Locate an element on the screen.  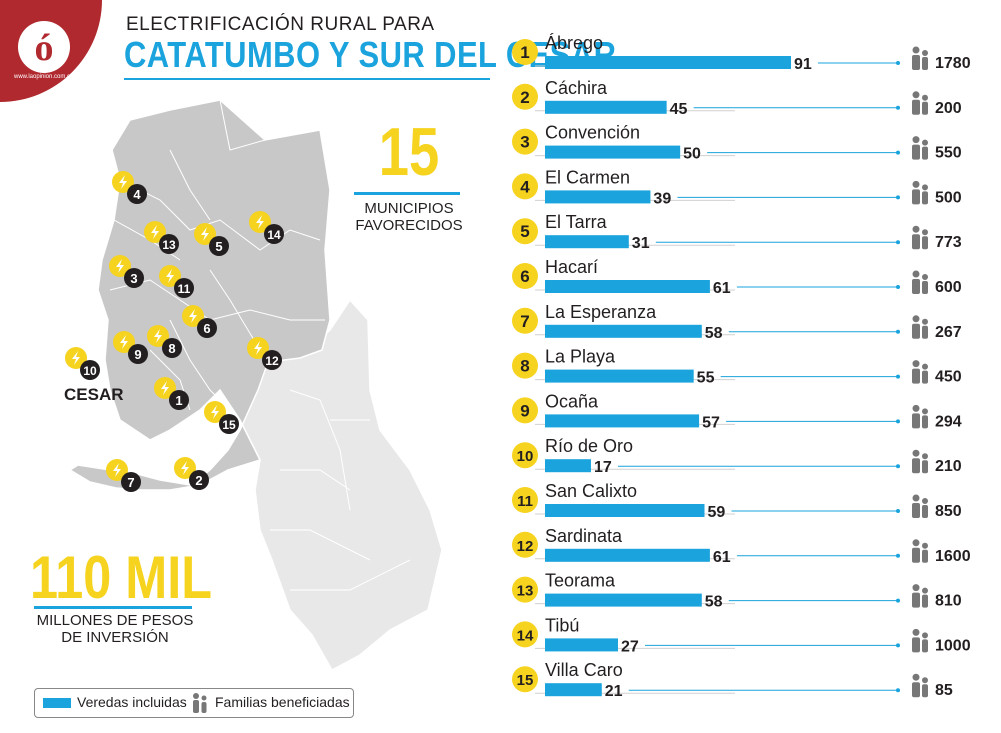
municipios-rule is located at coordinates (407, 193).